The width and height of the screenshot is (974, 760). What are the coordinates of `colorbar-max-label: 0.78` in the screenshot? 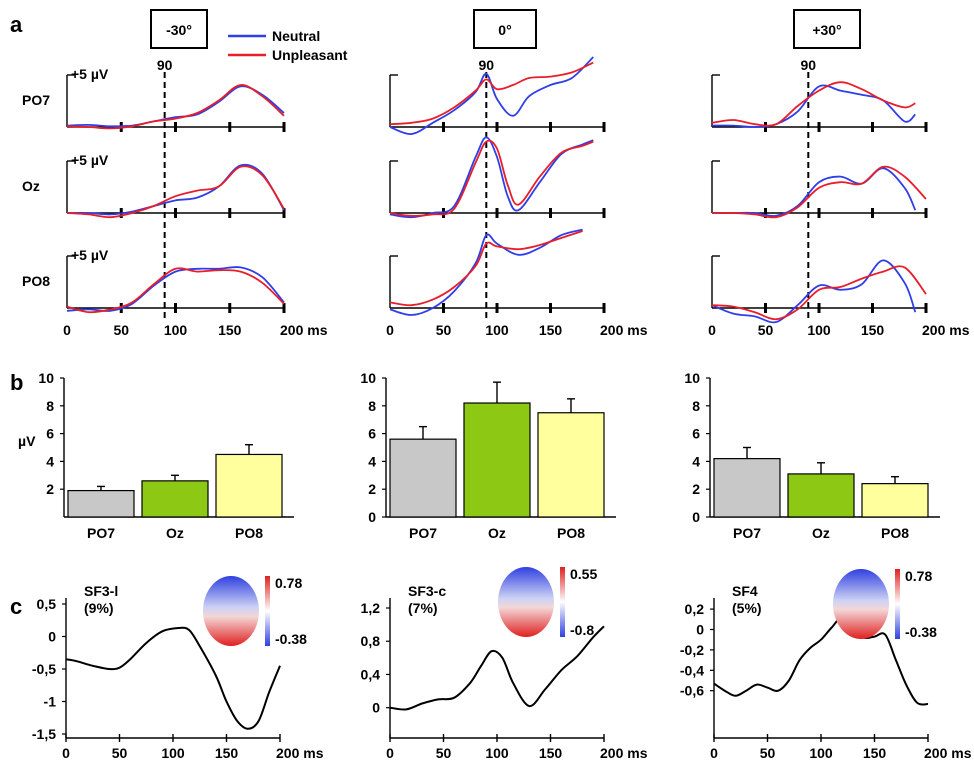 It's located at (288, 583).